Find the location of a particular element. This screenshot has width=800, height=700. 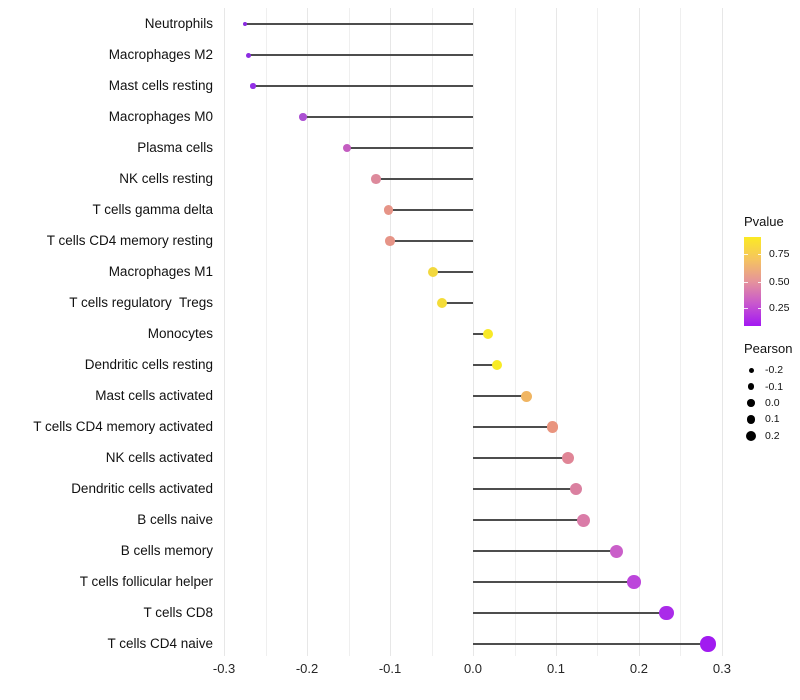

pvalue-legend: Pvalue 0.75 0.50 0.25 is located at coordinates (766, 270).